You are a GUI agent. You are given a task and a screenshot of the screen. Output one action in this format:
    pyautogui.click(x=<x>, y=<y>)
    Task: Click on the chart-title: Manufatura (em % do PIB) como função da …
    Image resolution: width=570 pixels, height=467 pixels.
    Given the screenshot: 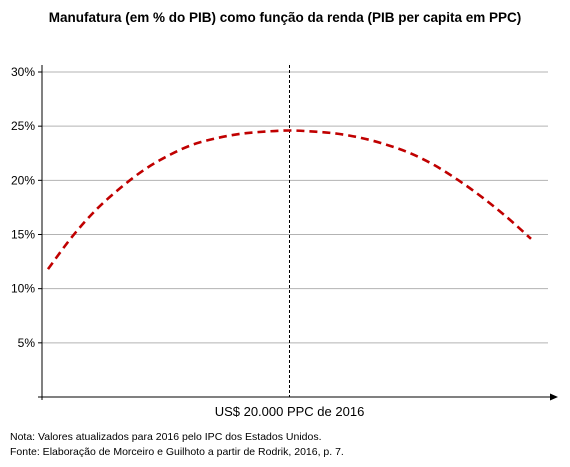 What is the action you would take?
    pyautogui.click(x=285, y=17)
    